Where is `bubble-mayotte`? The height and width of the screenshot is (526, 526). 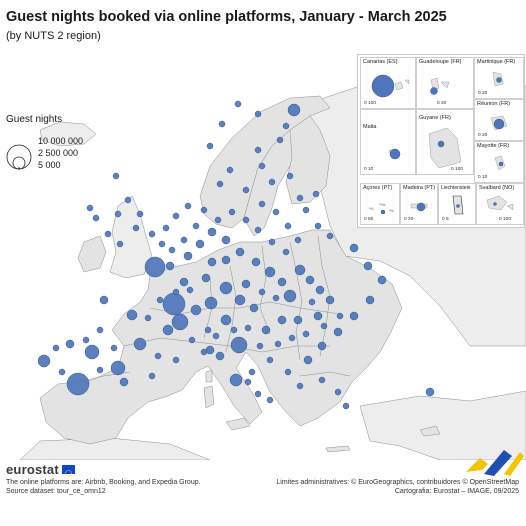
bubble-mayotte is located at coordinates (501, 164).